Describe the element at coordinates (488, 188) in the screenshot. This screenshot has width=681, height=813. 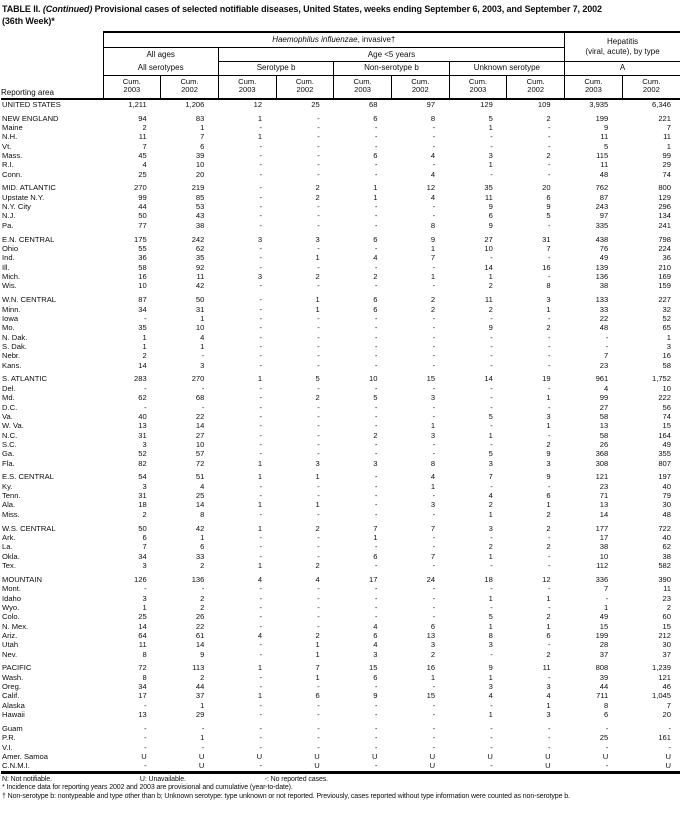
I see `value-cell: 35` at that location.